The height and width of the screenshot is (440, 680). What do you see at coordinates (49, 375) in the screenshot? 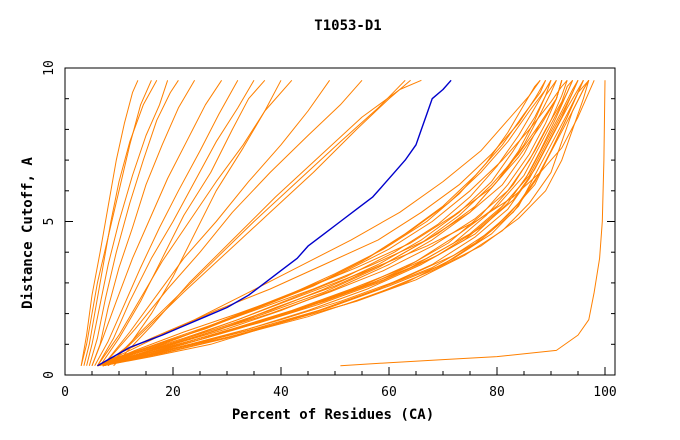
I see `y-tick-label: 0` at bounding box center [49, 375].